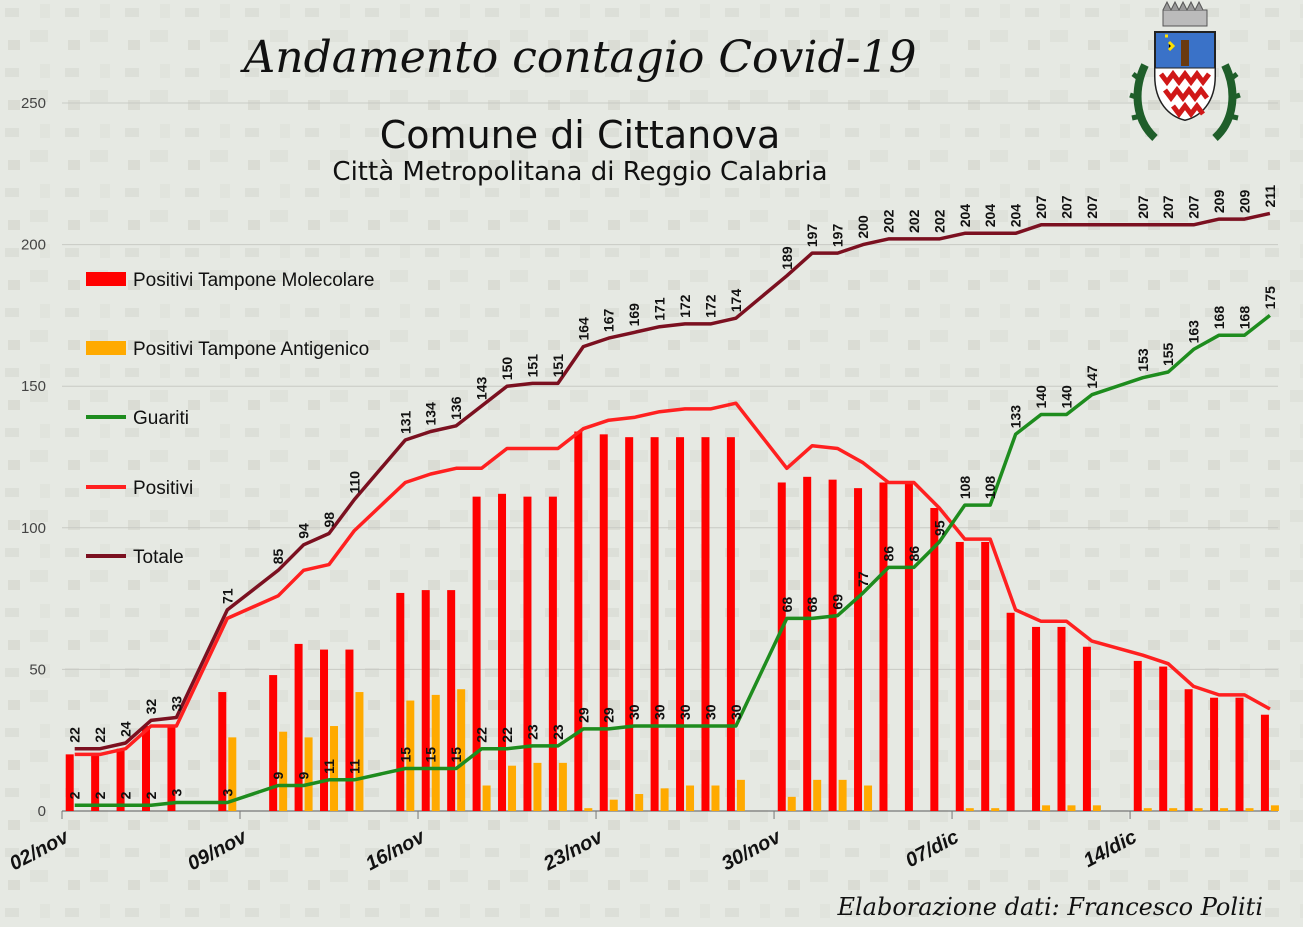 This screenshot has height=927, width=1303. Describe the element at coordinates (787, 258) in the screenshot. I see `data-label-totale: 189` at that location.